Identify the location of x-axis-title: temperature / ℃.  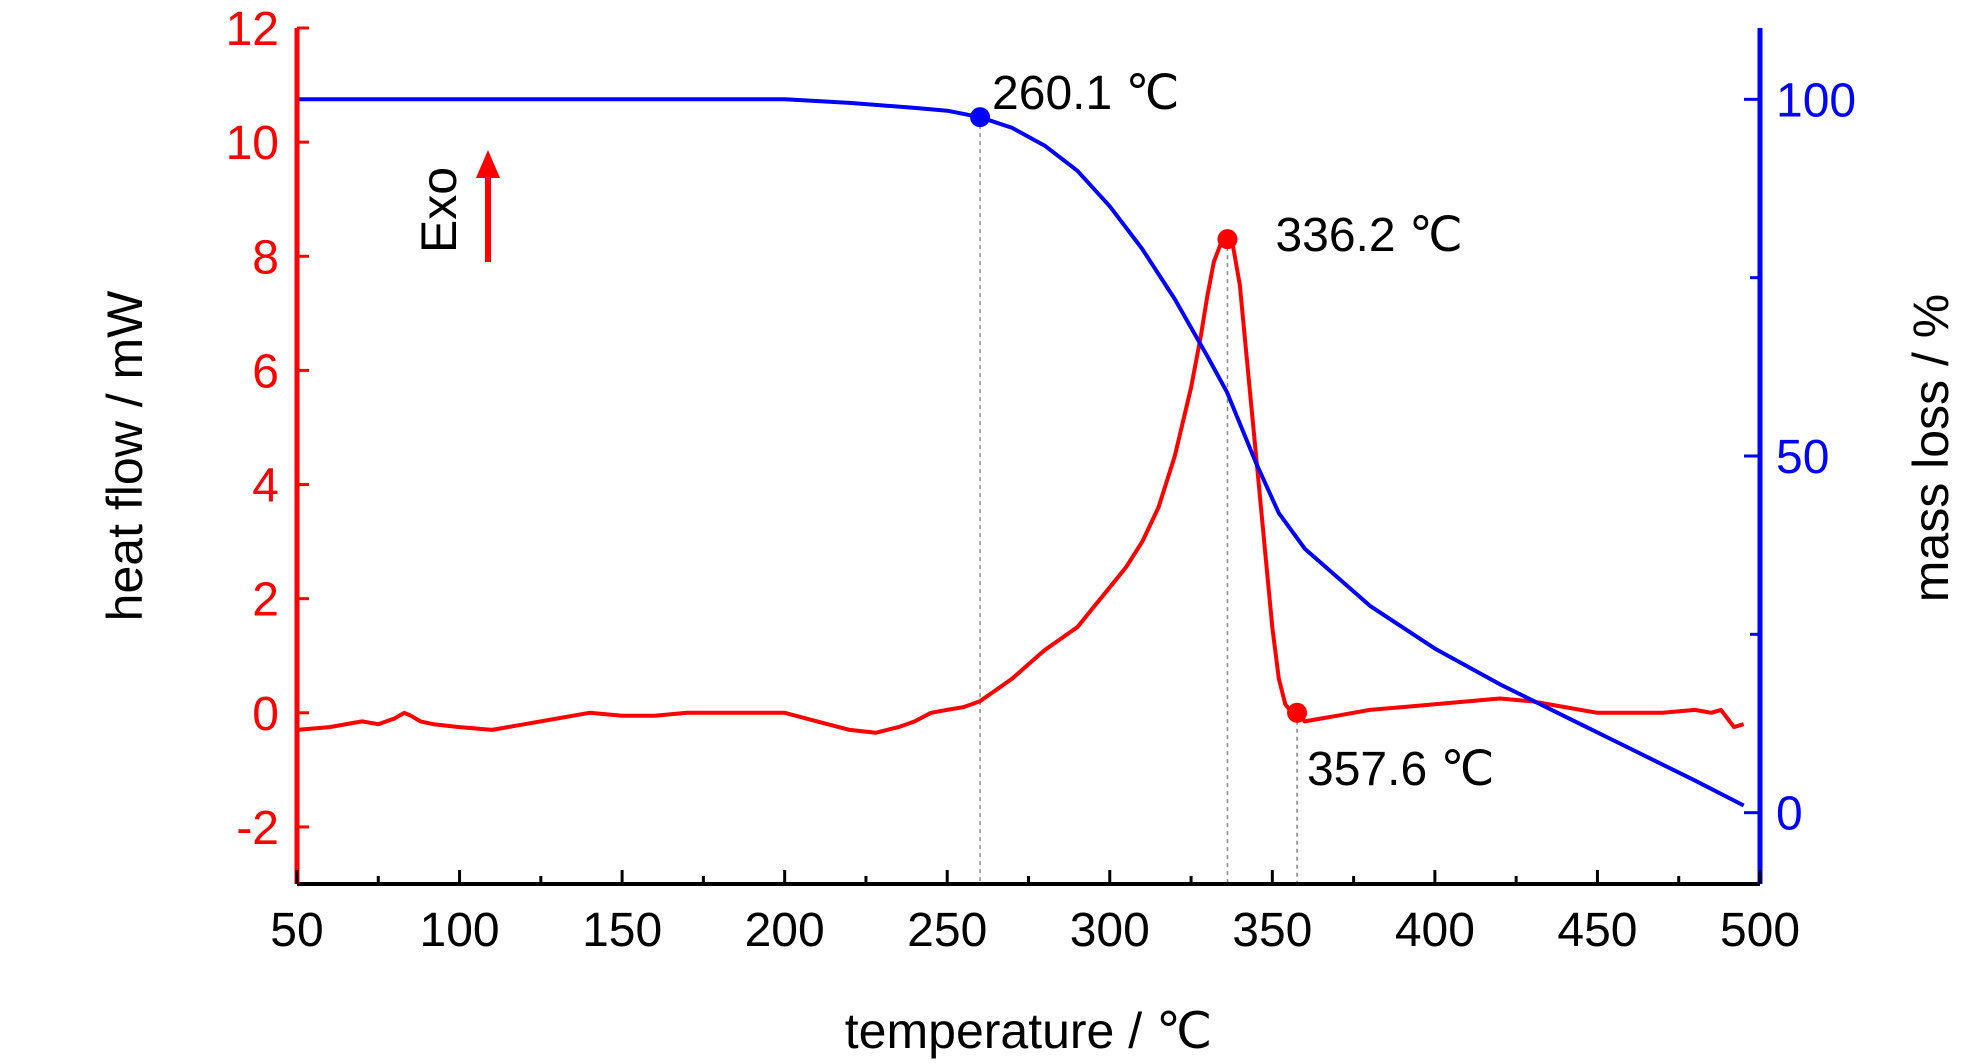
(1028, 1031).